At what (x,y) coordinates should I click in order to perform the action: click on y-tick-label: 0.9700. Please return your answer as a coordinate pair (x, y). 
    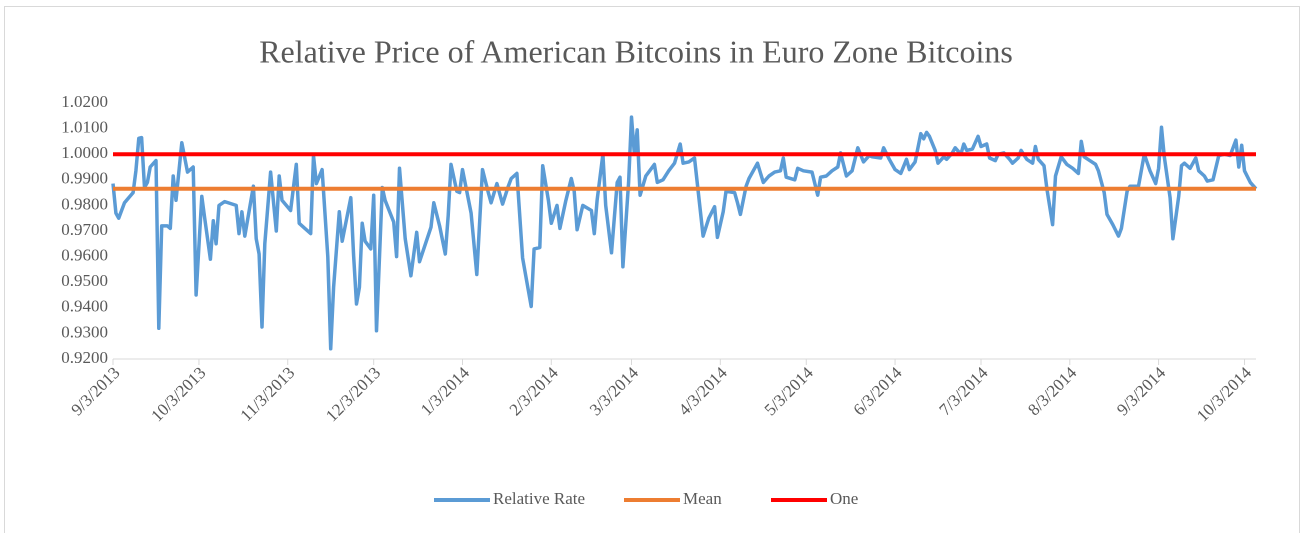
    Looking at the image, I should click on (84, 229).